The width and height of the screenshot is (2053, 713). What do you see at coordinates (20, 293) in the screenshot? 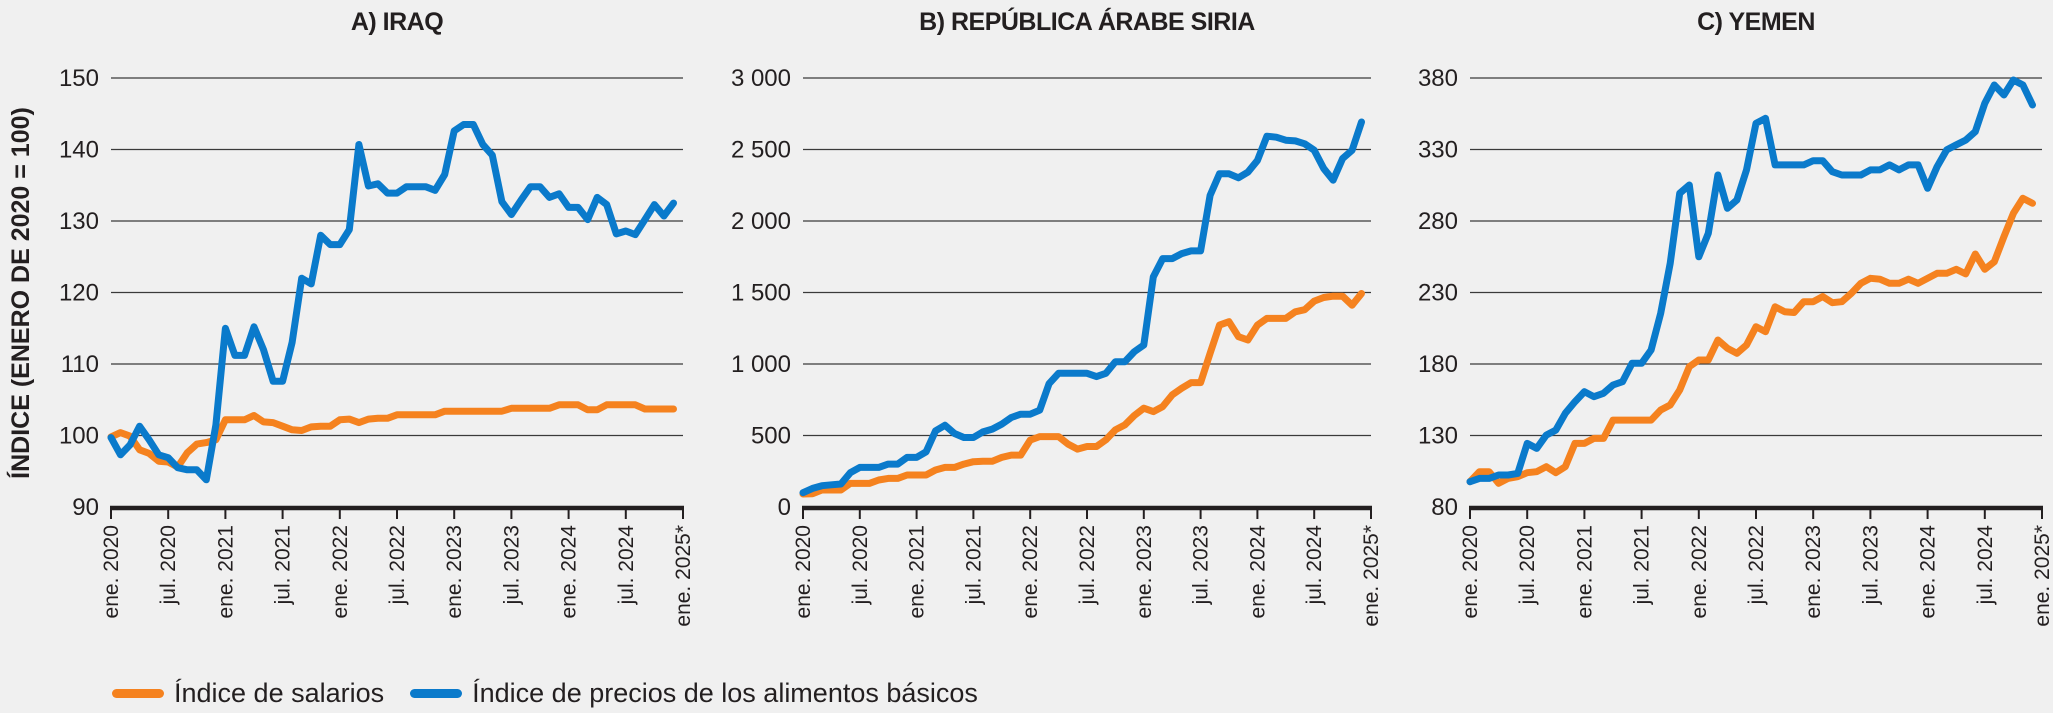
I see `y-axis-title: ÍNDICE (ENERO DE 2020 = 100)` at bounding box center [20, 293].